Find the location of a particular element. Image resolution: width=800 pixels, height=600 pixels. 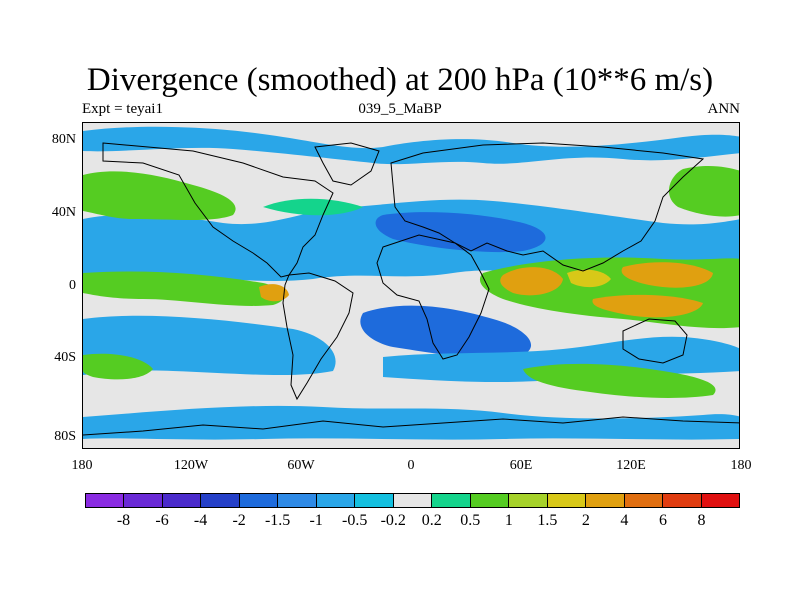

indian-ocean-divergence-peak is located at coordinates (531, 281).